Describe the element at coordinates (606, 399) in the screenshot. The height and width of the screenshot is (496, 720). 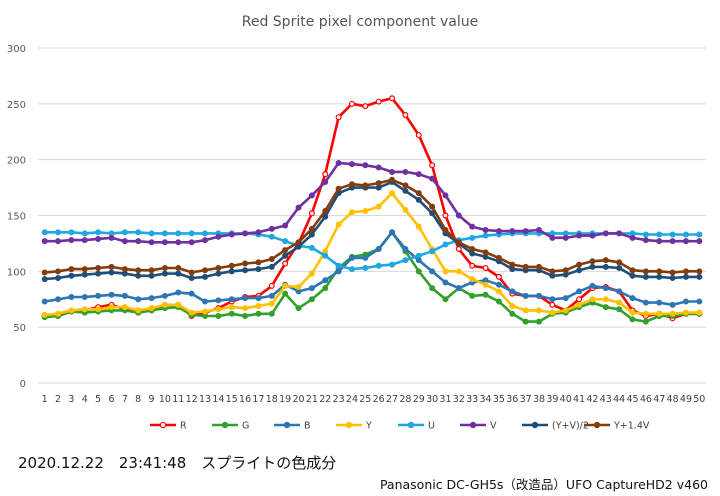
I see `x-tick-label: 43` at that location.